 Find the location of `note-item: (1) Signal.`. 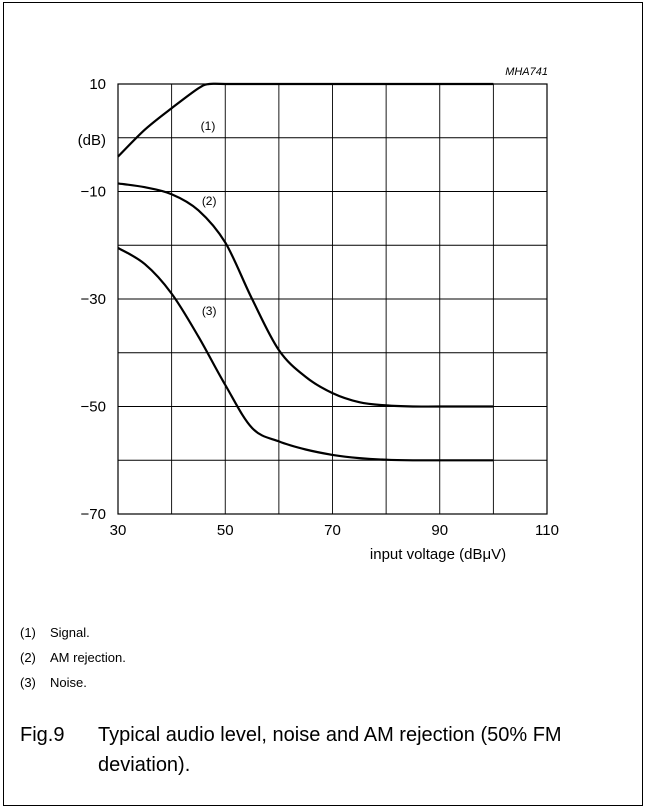

note-item: (1) Signal. is located at coordinates (73, 632).